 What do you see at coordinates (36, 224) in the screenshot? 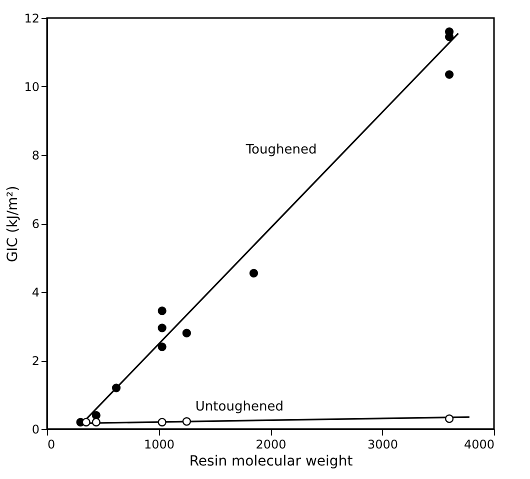
I see `y-tick-label: 6` at bounding box center [36, 224].